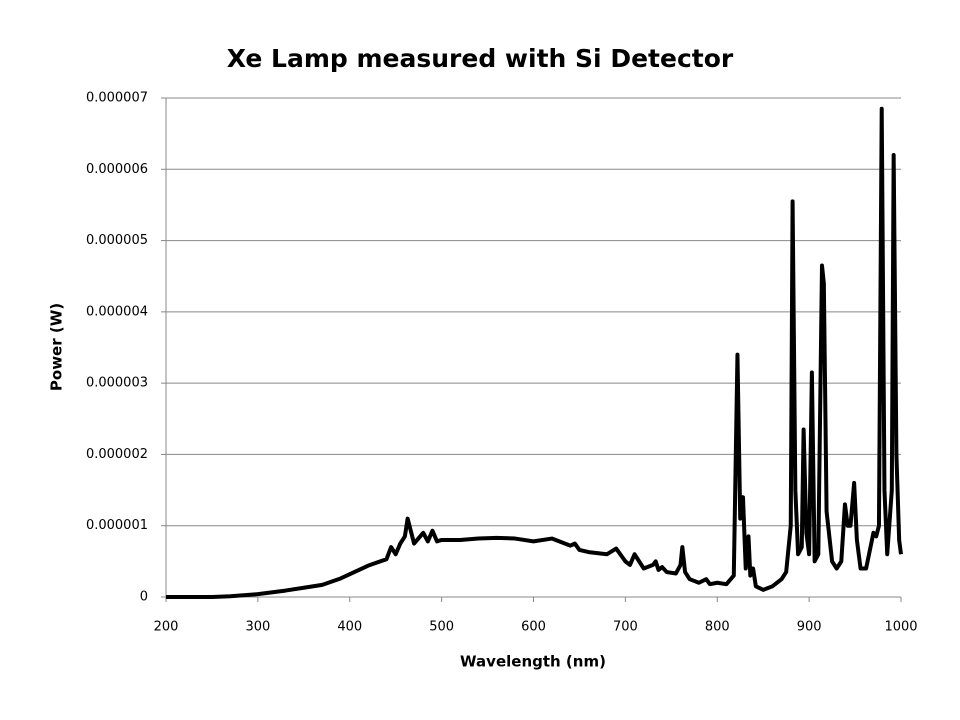 The width and height of the screenshot is (960, 720). I want to click on chart-title: Xe Lamp measured with Si Detector, so click(480, 58).